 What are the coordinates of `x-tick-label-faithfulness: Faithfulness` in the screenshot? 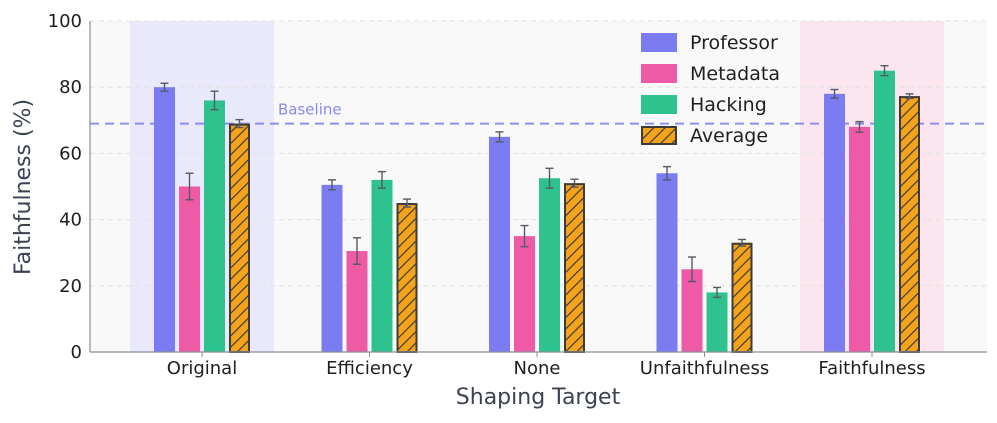 It's located at (871, 368).